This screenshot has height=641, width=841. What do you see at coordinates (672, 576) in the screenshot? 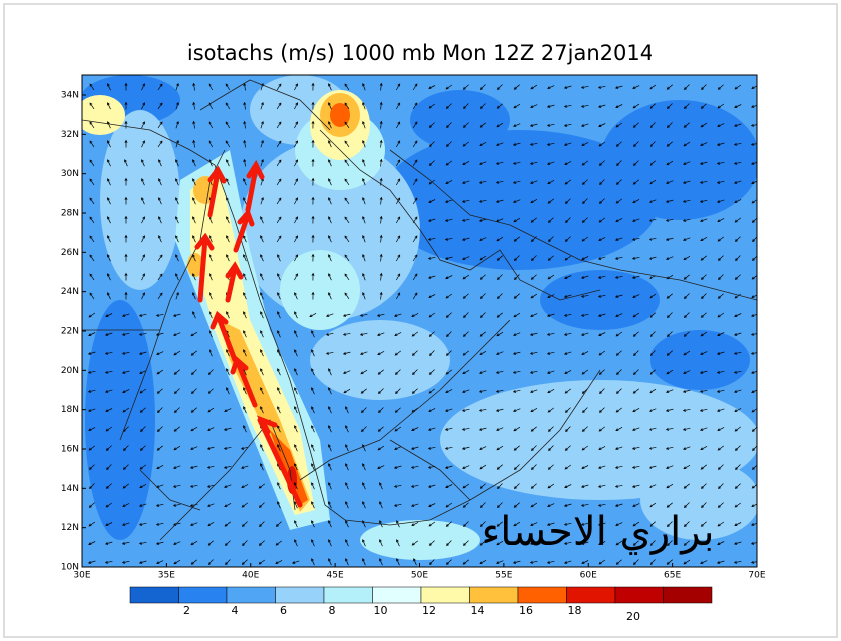
I see `lon-label: 65E` at bounding box center [672, 576].